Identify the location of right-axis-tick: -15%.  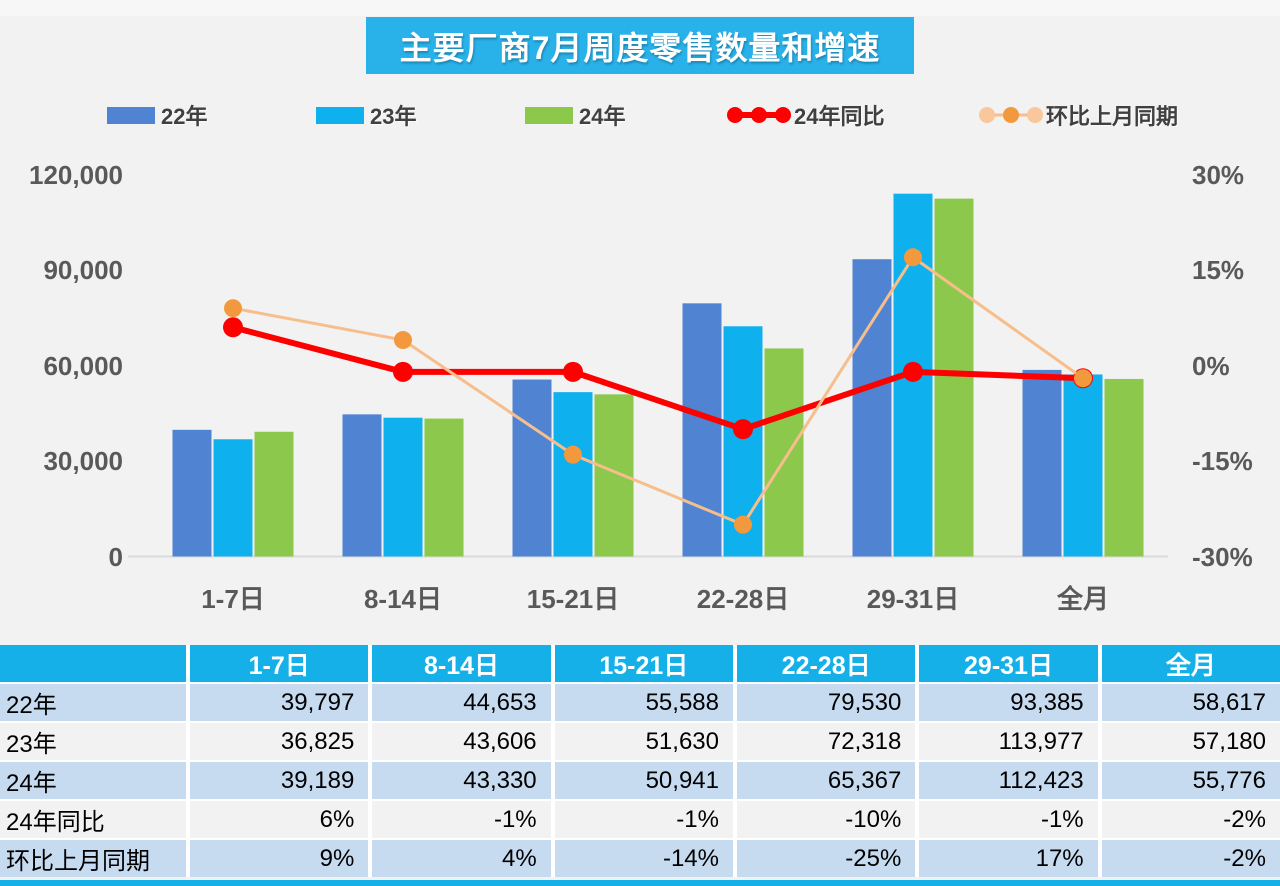
(1222, 461).